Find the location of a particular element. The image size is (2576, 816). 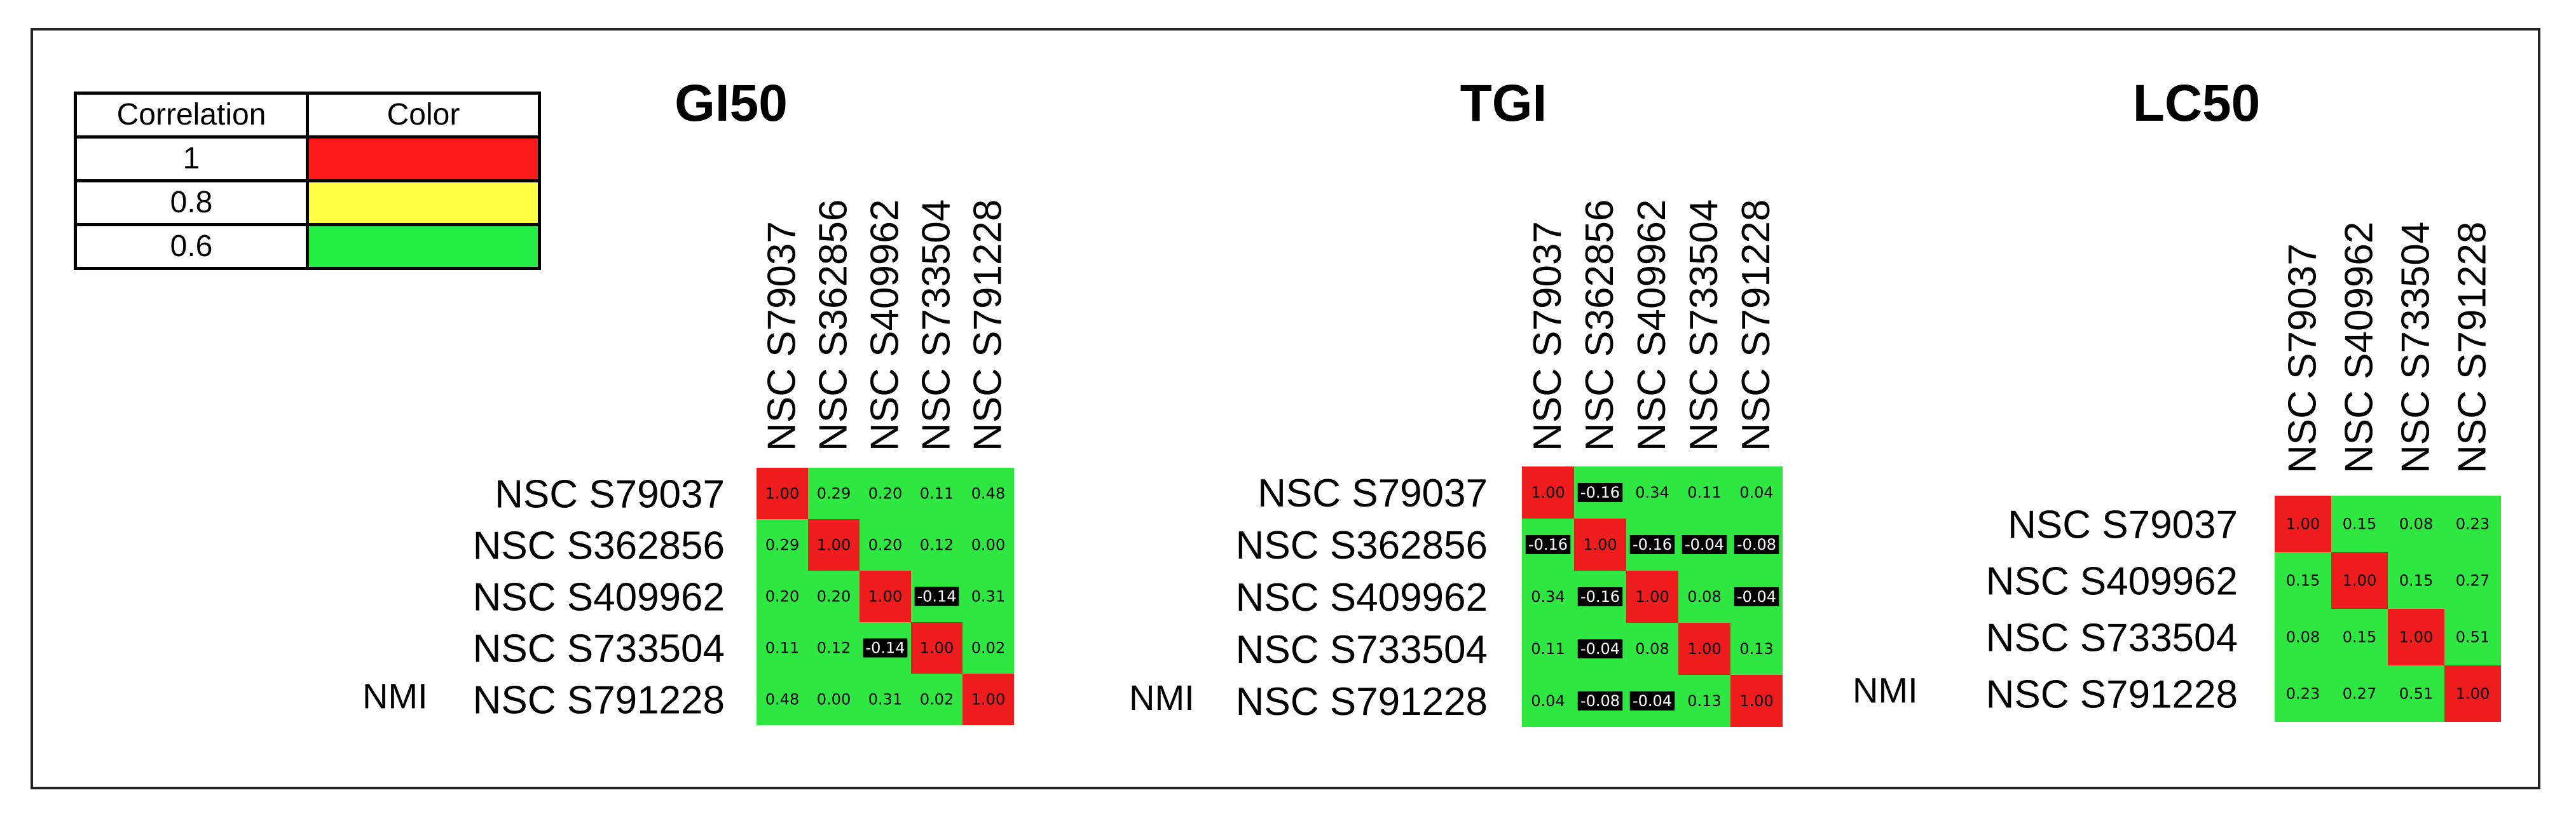

correlation-legend: Correlation Color 1 0.8 0.6 is located at coordinates (307, 181).